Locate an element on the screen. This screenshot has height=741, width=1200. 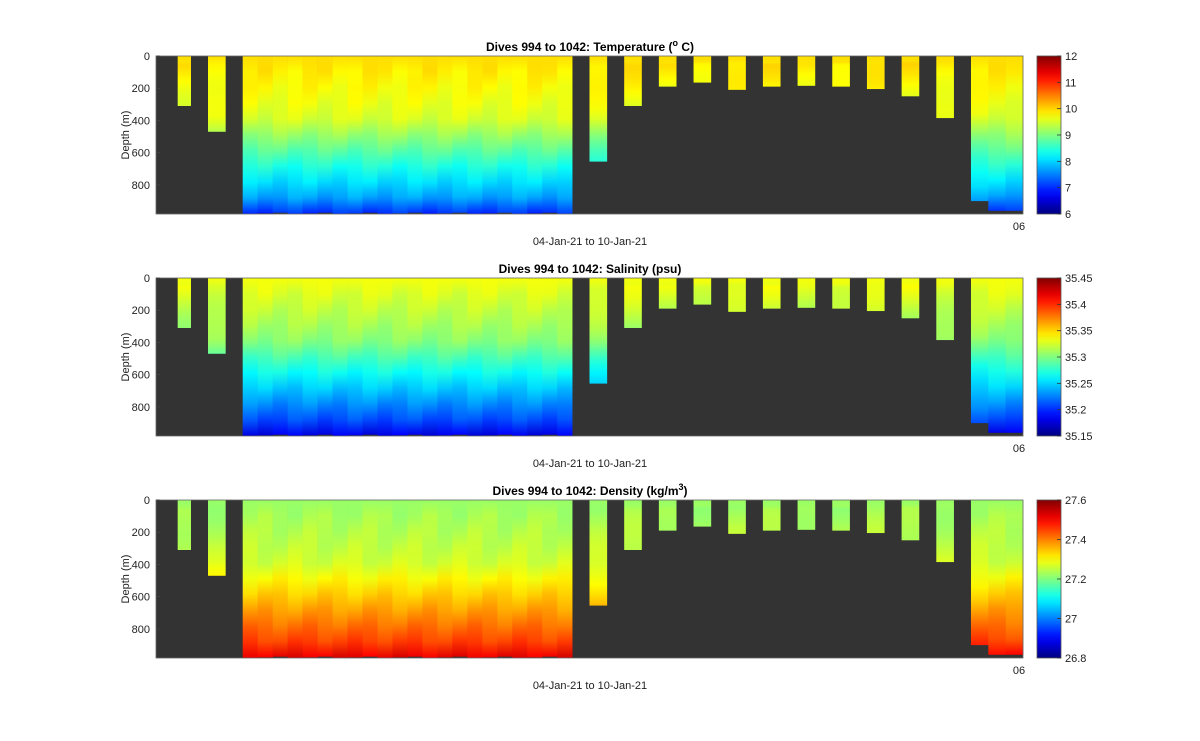
temperature-y-tick-label: 800 is located at coordinates (141, 186).